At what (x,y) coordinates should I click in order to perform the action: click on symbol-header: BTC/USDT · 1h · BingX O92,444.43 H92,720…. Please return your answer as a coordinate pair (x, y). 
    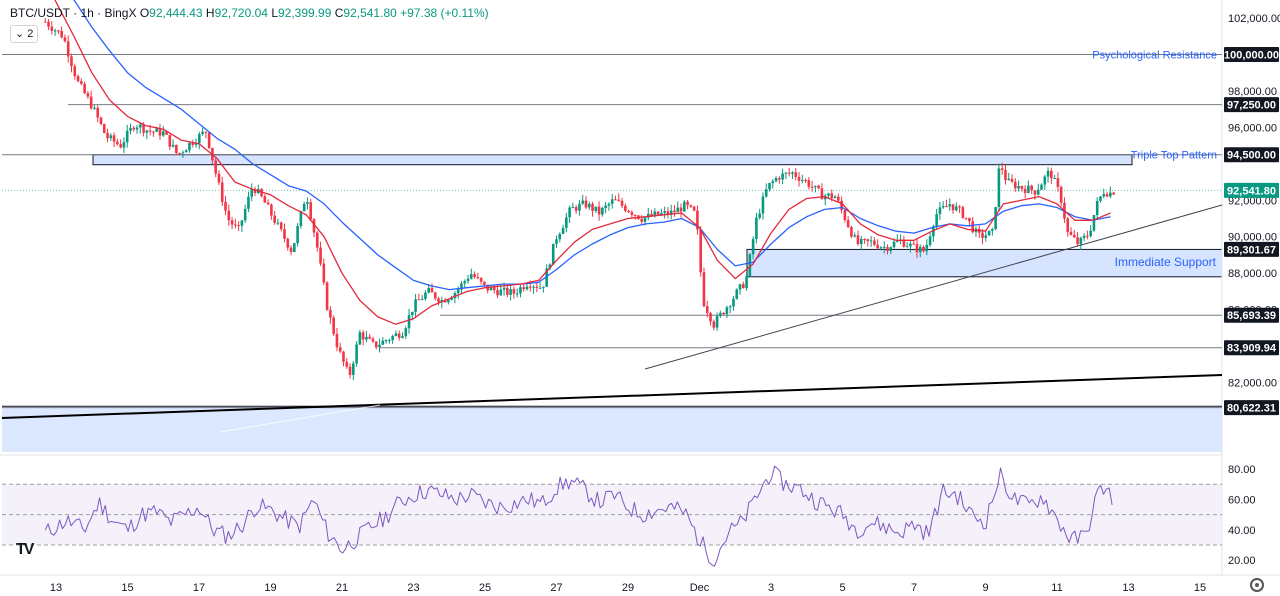
    Looking at the image, I should click on (249, 13).